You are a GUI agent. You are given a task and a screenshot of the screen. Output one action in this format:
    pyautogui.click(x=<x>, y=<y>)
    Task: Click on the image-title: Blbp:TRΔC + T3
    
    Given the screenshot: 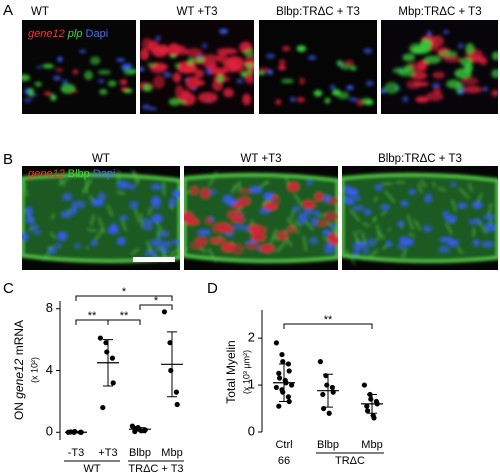 What is the action you would take?
    pyautogui.click(x=318, y=12)
    